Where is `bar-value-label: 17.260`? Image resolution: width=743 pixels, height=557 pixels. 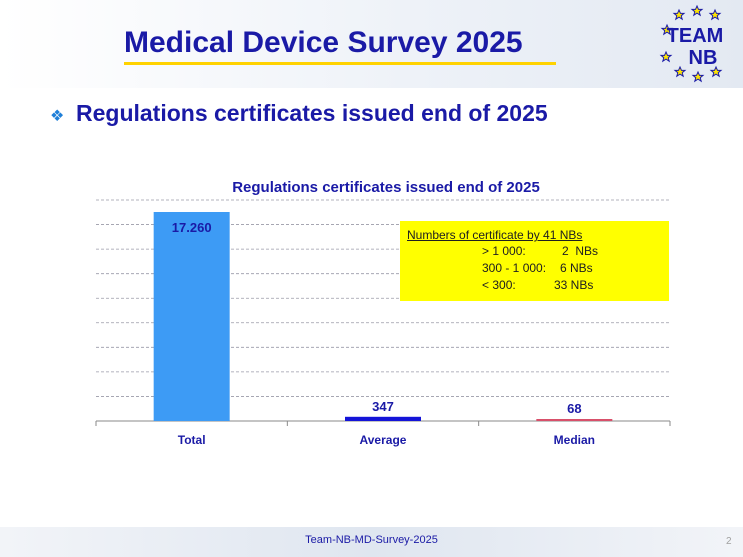 bar-value-label: 17.260 is located at coordinates (192, 227).